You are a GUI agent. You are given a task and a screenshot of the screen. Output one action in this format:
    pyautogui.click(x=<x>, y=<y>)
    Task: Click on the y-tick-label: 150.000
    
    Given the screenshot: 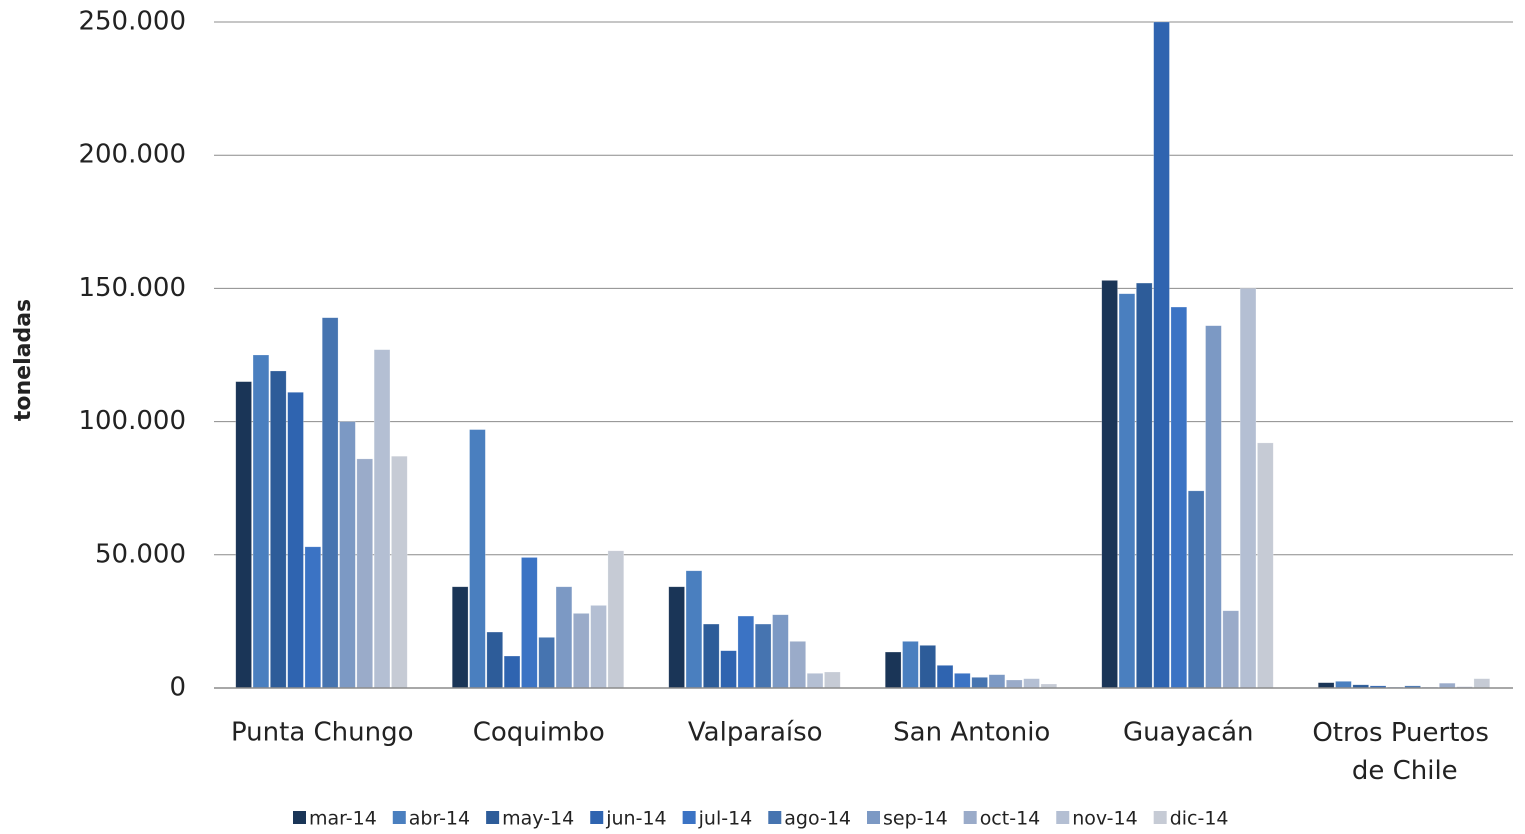 What is the action you would take?
    pyautogui.click(x=132, y=288)
    